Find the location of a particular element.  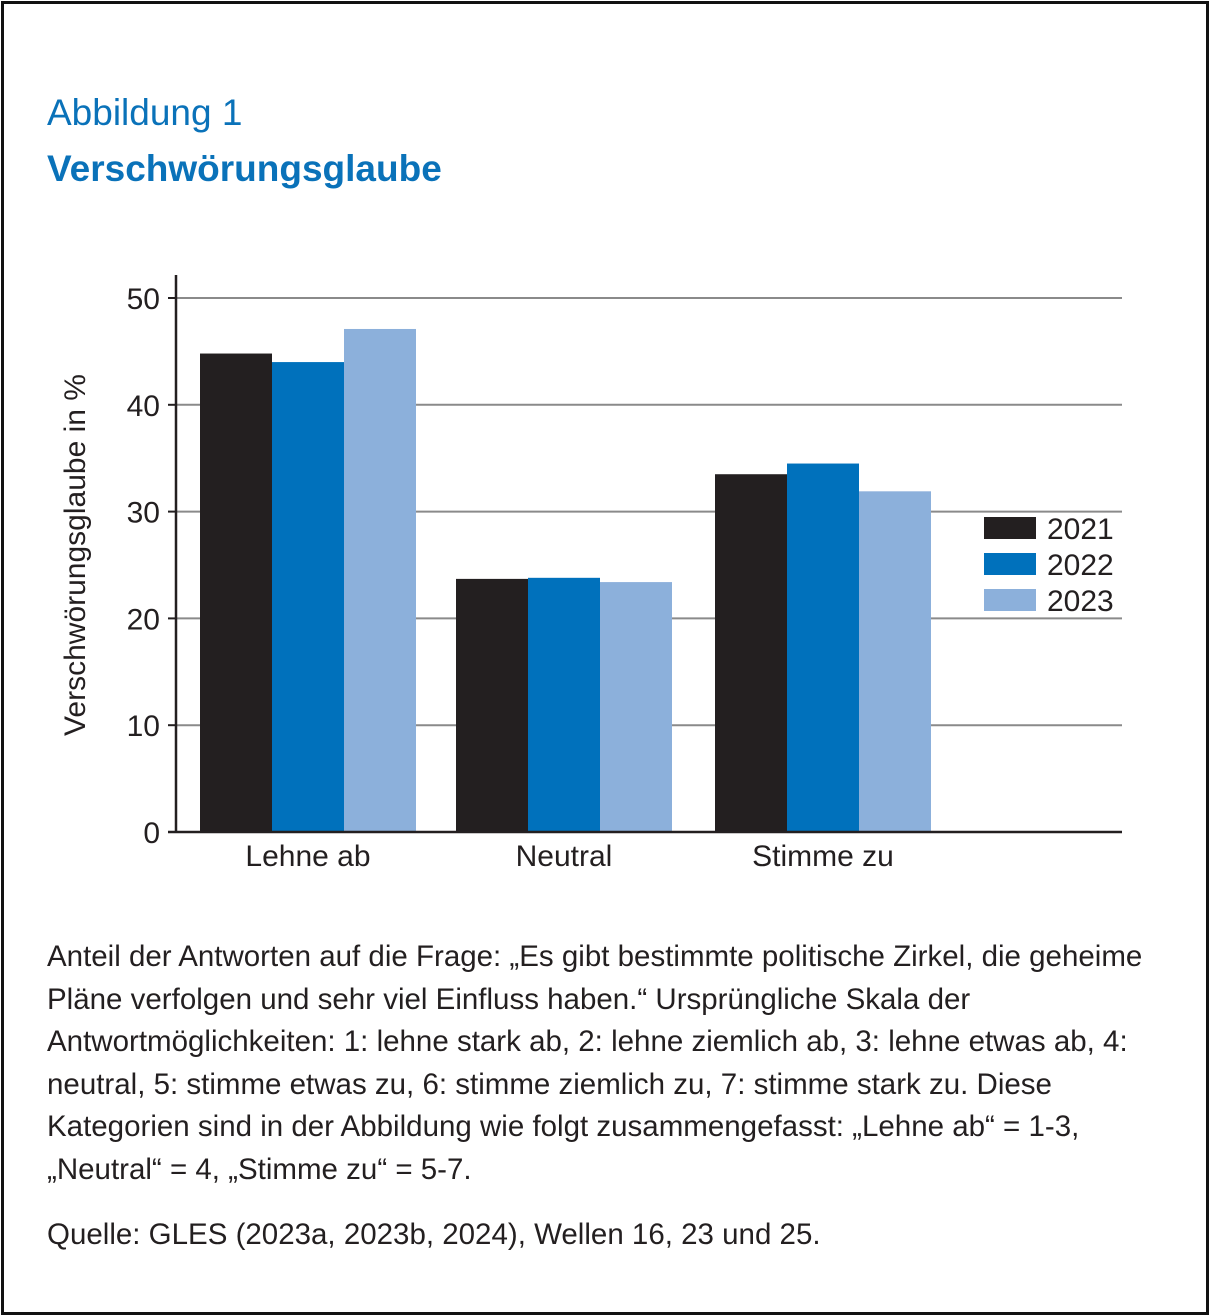

y-tick-label: 20 is located at coordinates (143, 619).